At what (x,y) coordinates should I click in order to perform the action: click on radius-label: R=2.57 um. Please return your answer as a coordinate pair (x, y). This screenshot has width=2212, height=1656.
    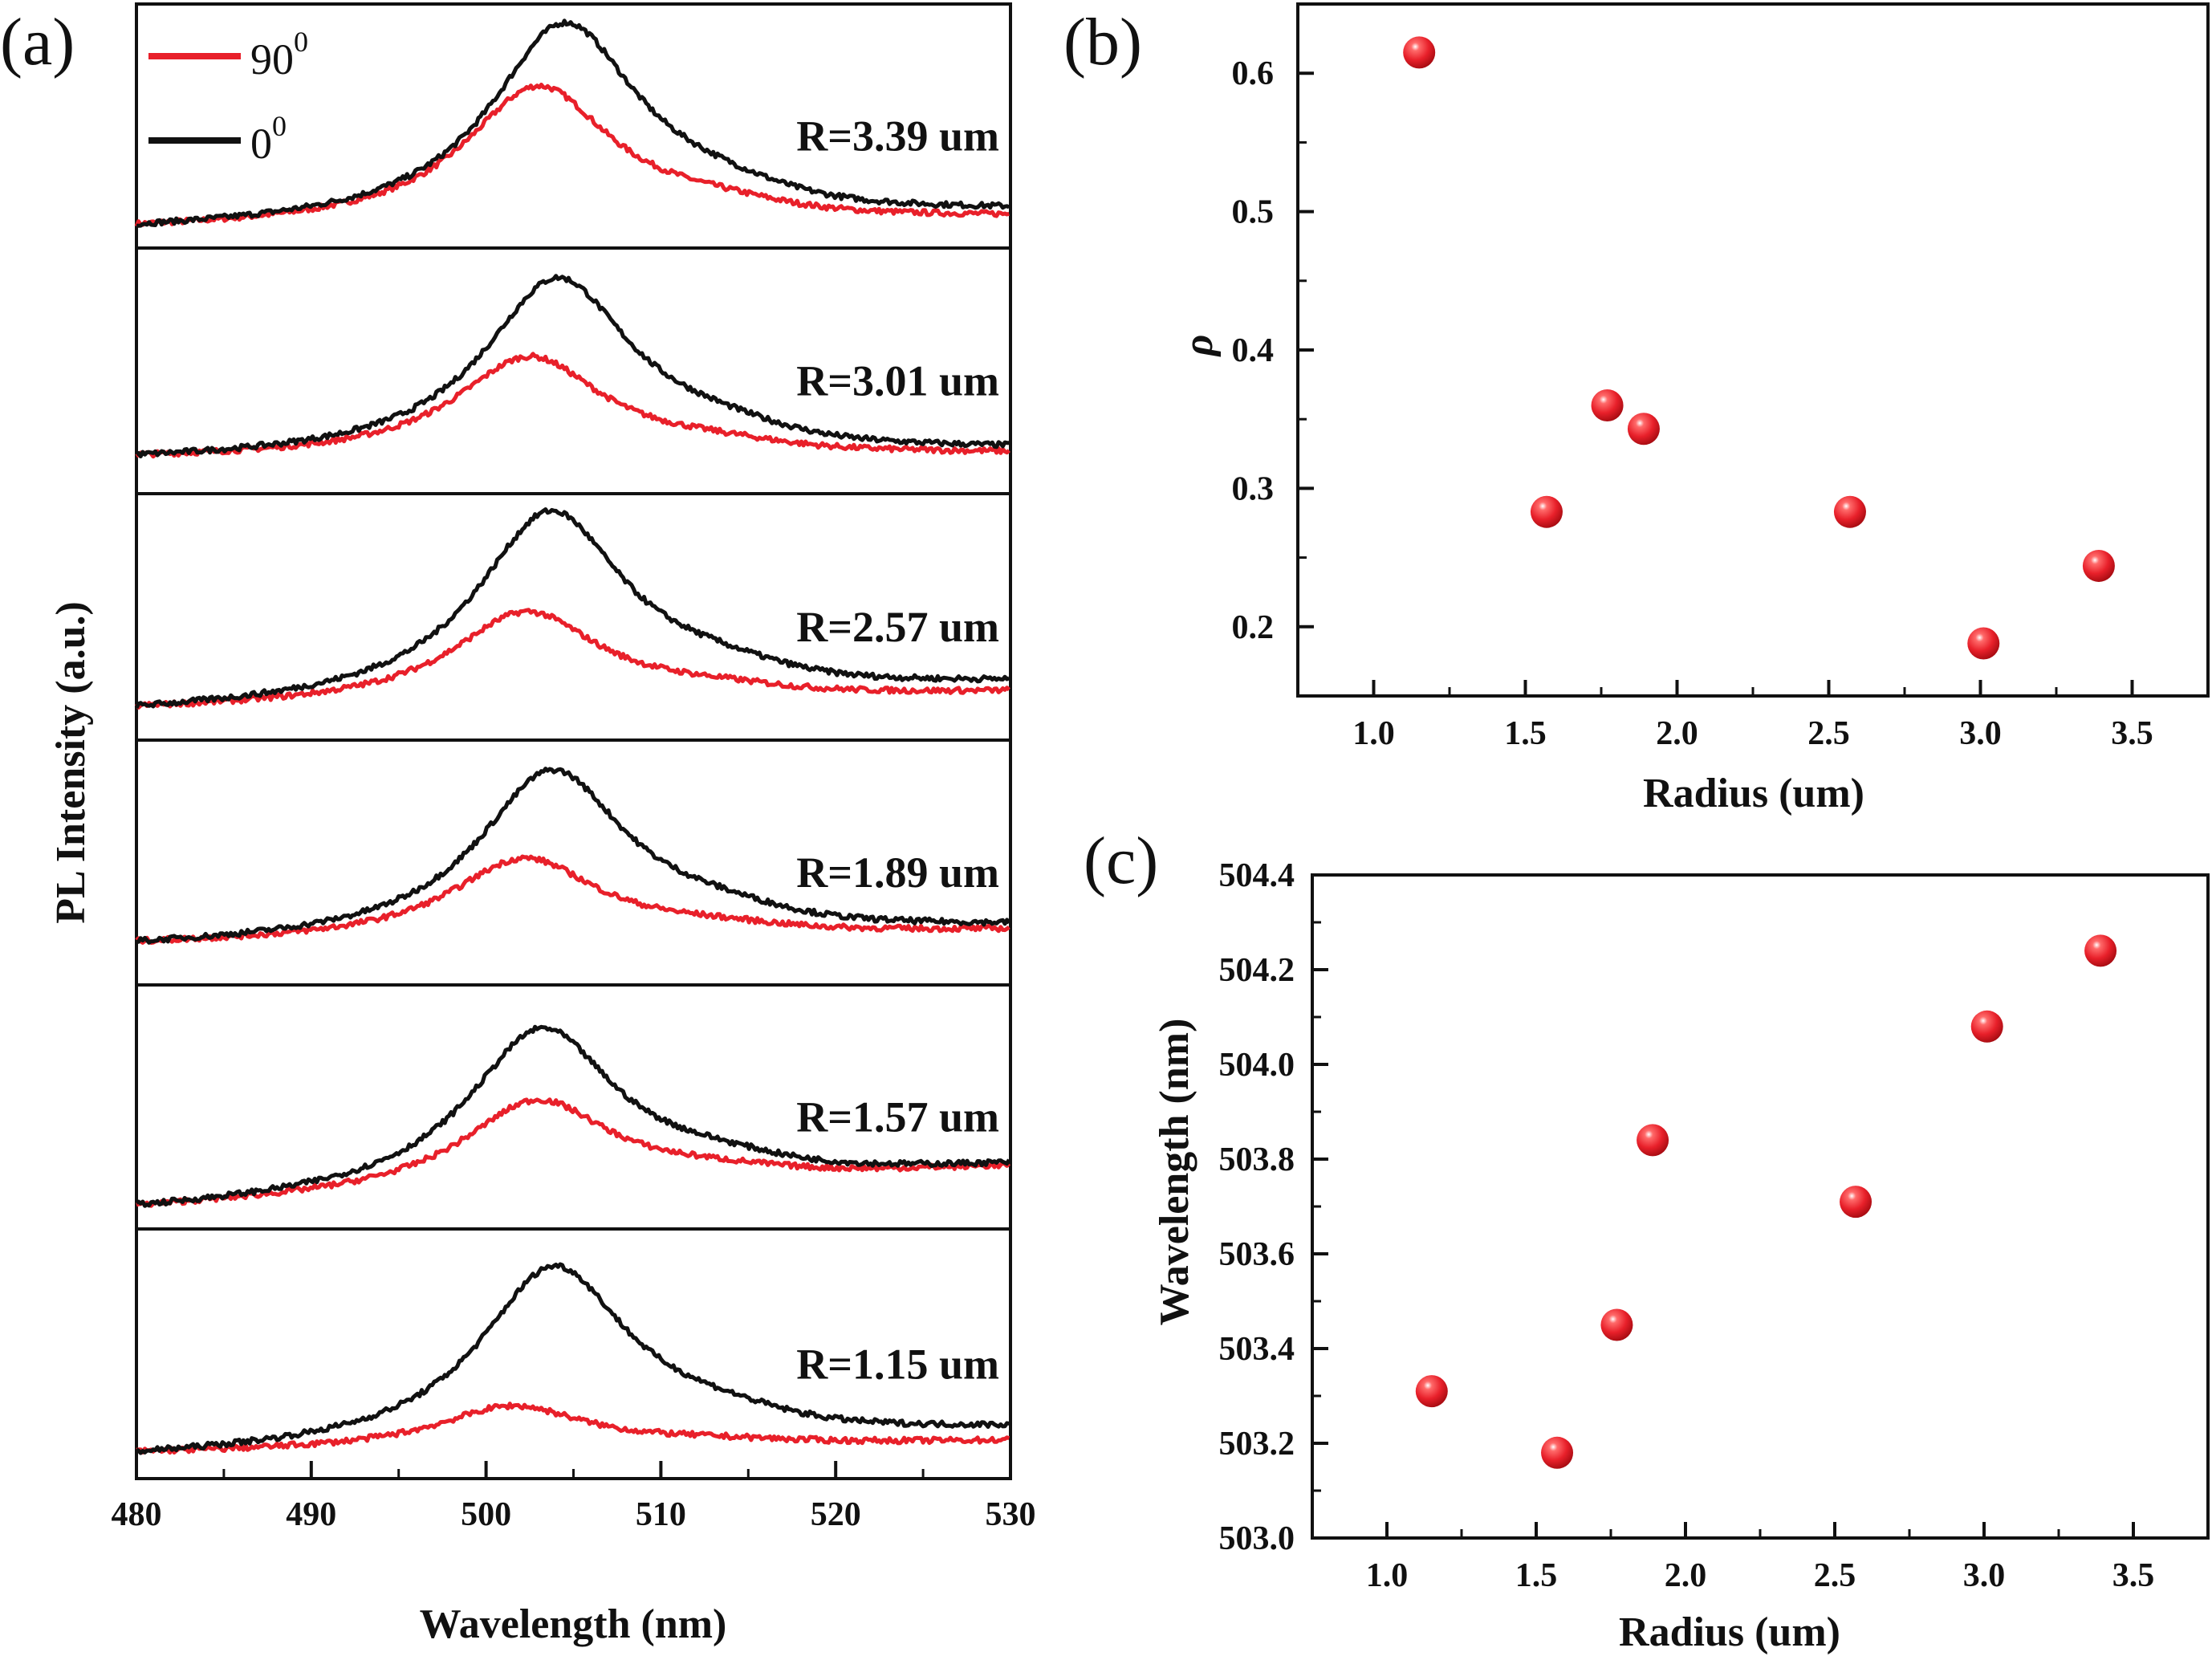
    Looking at the image, I should click on (898, 627).